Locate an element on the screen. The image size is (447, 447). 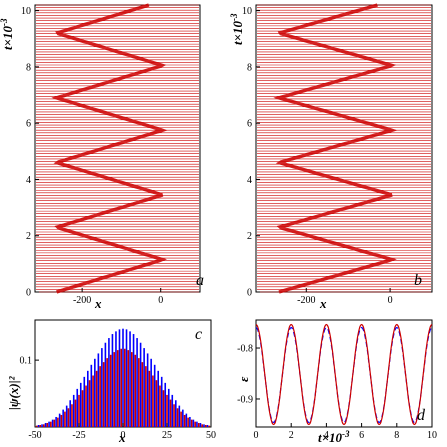
panel-d-frame is located at coordinates (344, 373).